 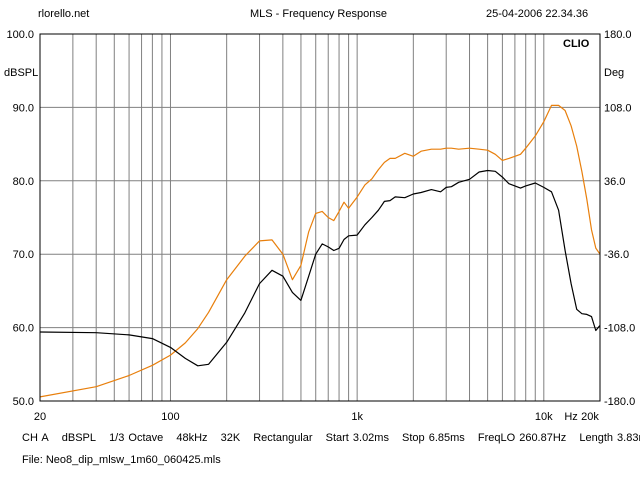 I want to click on y2-tick-label: -180.0, so click(x=619, y=402).